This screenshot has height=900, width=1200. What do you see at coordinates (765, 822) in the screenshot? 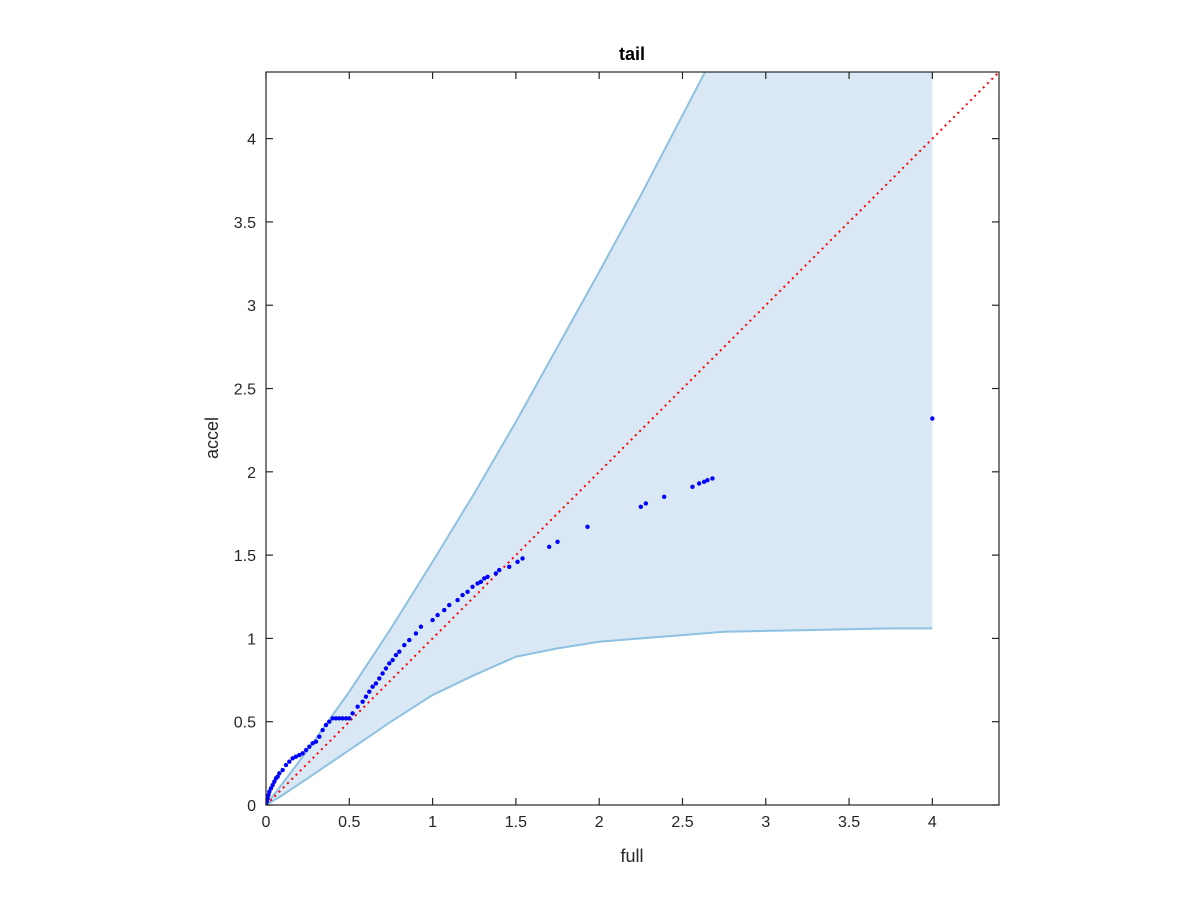
I see `x-tick-label: 3` at bounding box center [765, 822].